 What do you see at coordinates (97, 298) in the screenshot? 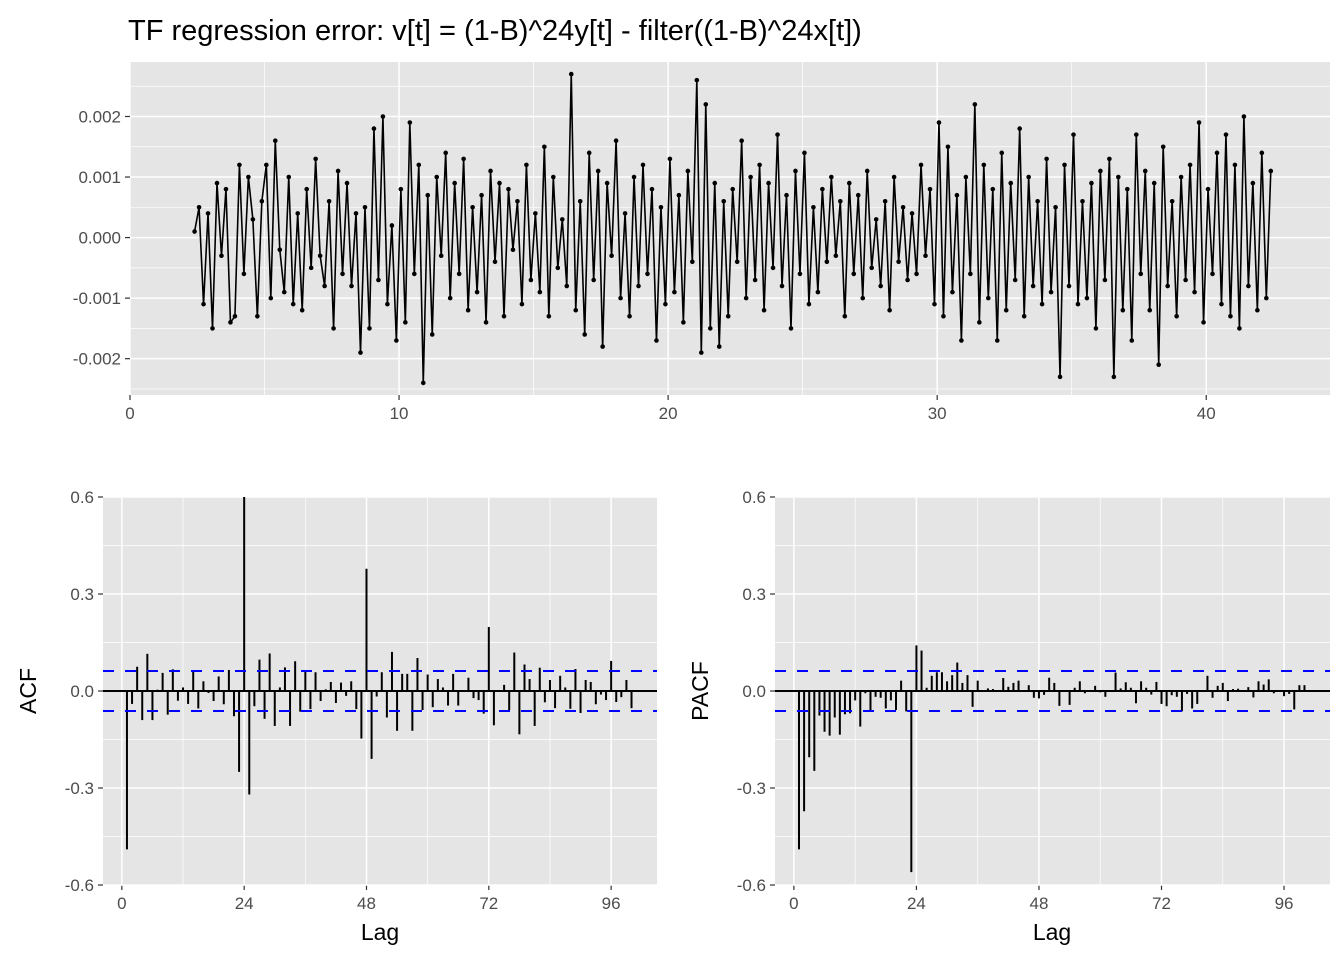
I see `y-tick-label: -0.001` at bounding box center [97, 298].